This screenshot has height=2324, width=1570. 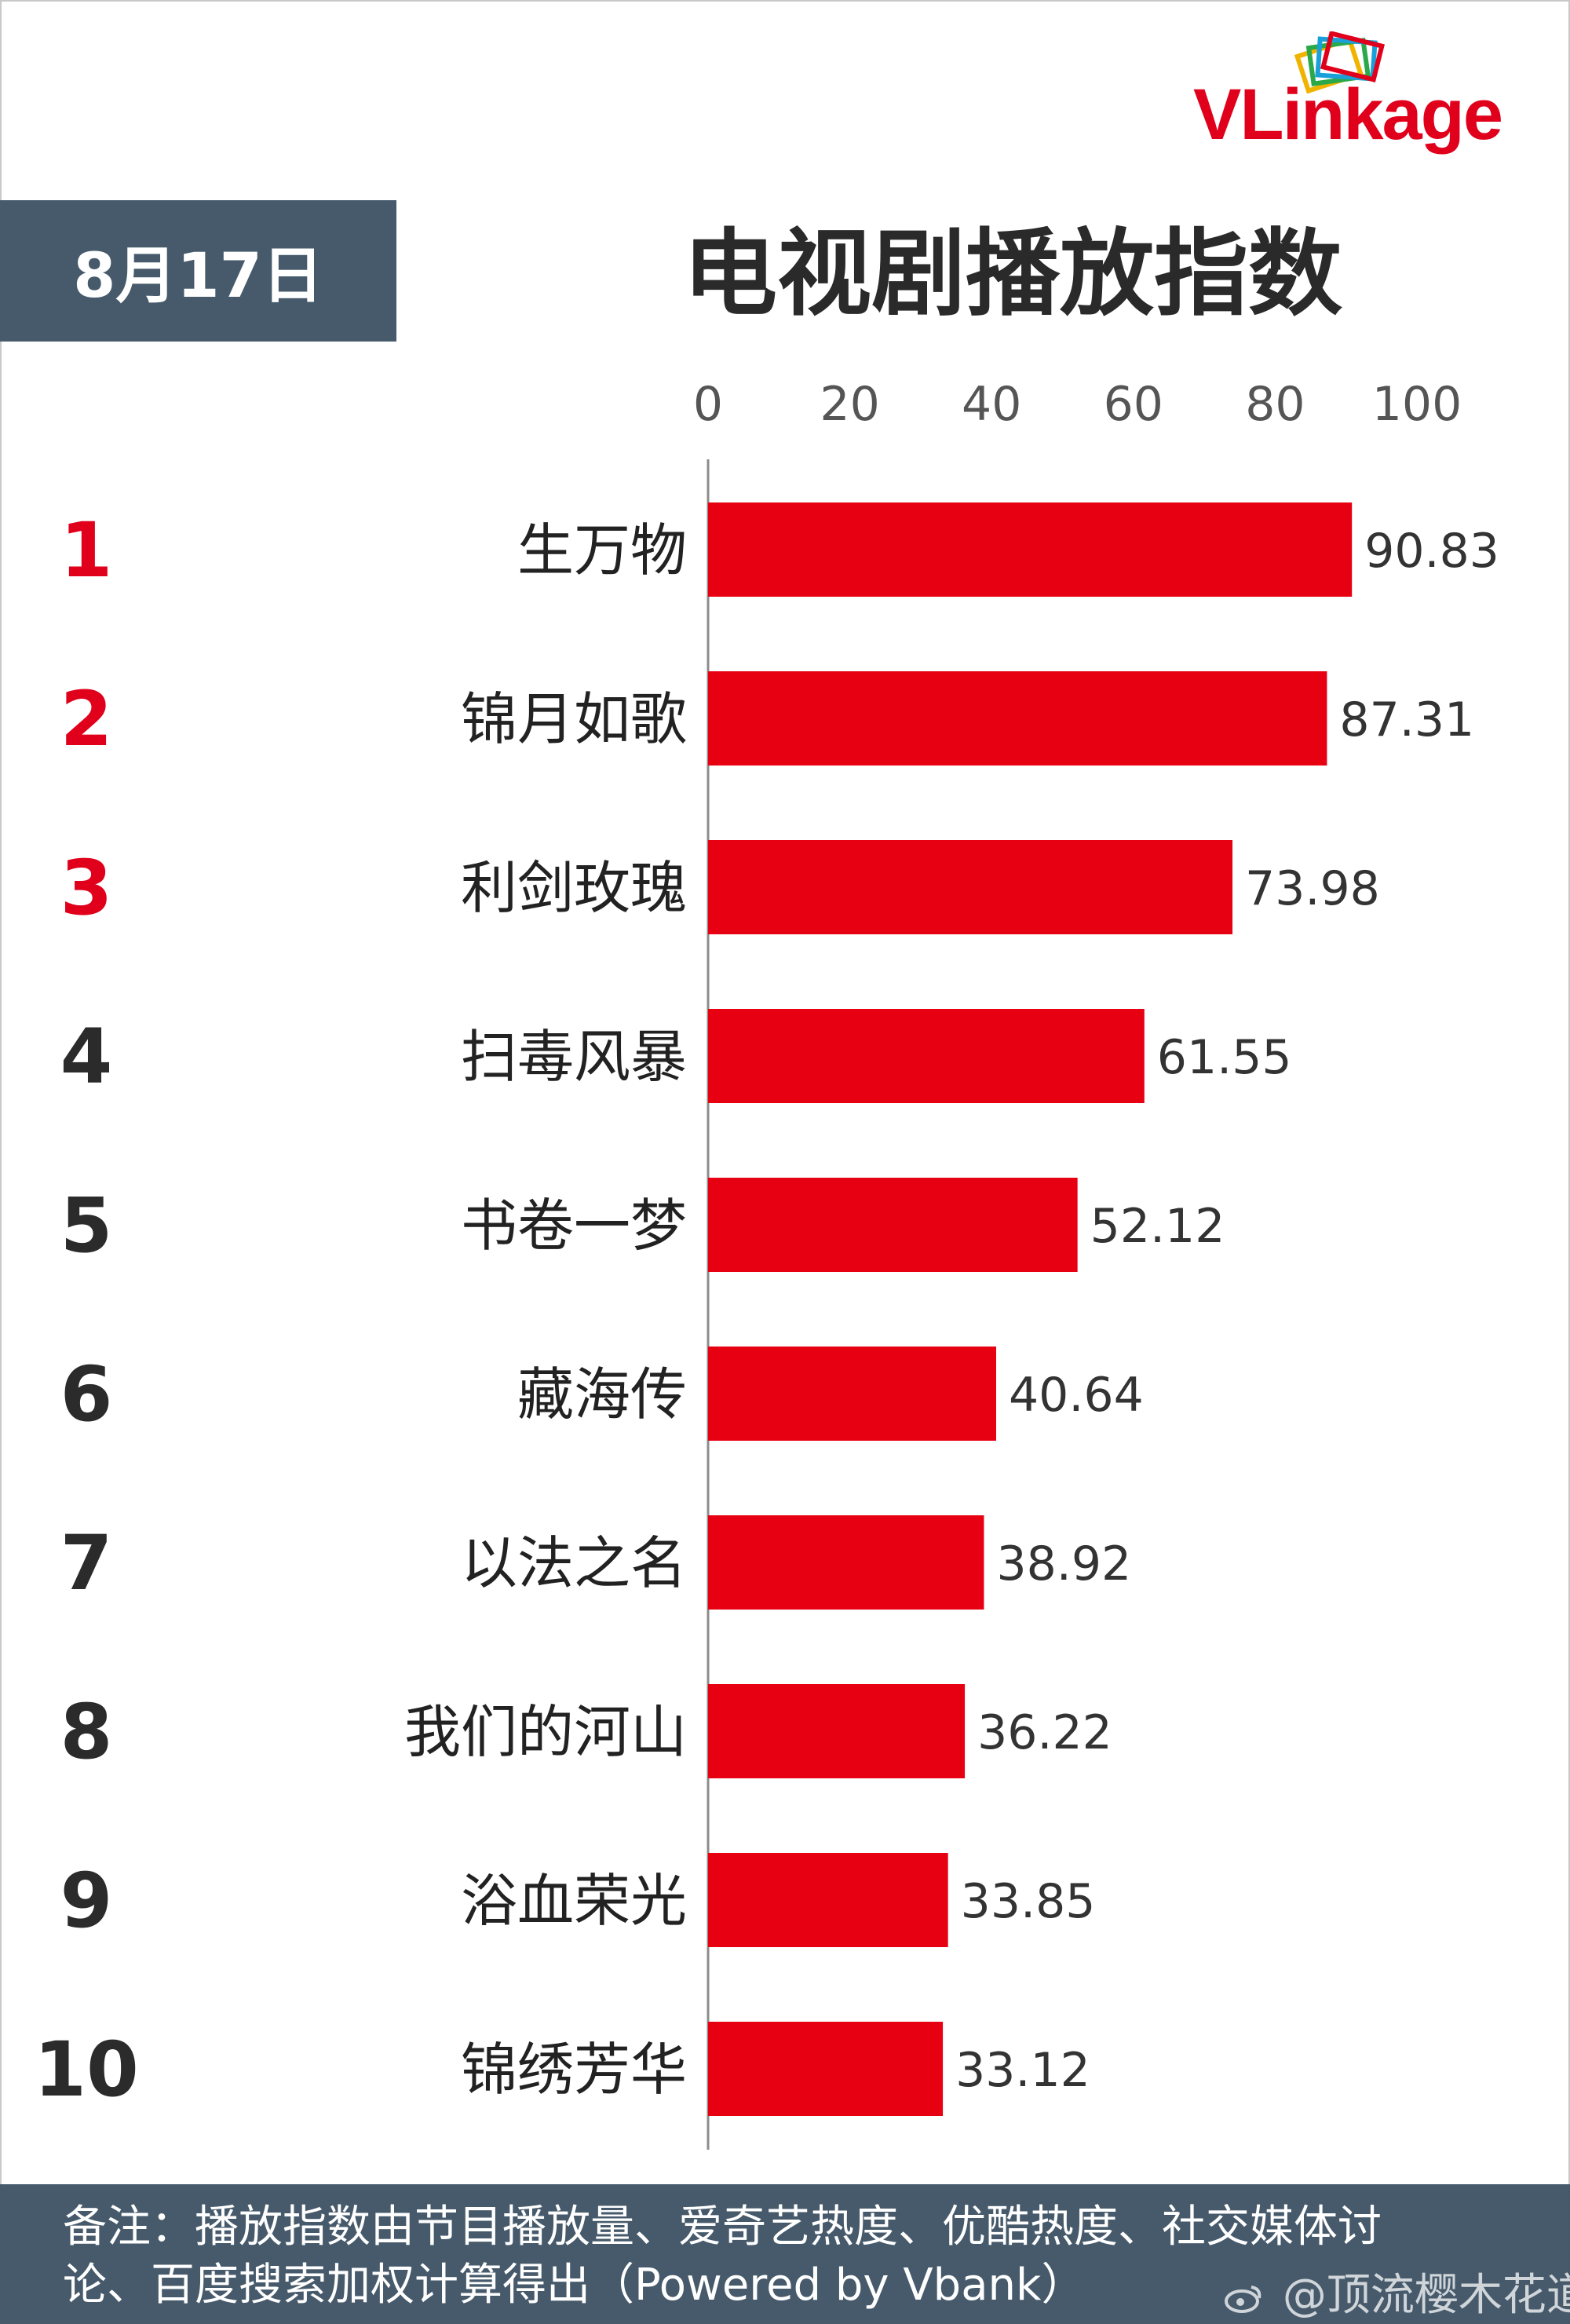 What do you see at coordinates (991, 404) in the screenshot?
I see `x-tick-label: 40` at bounding box center [991, 404].